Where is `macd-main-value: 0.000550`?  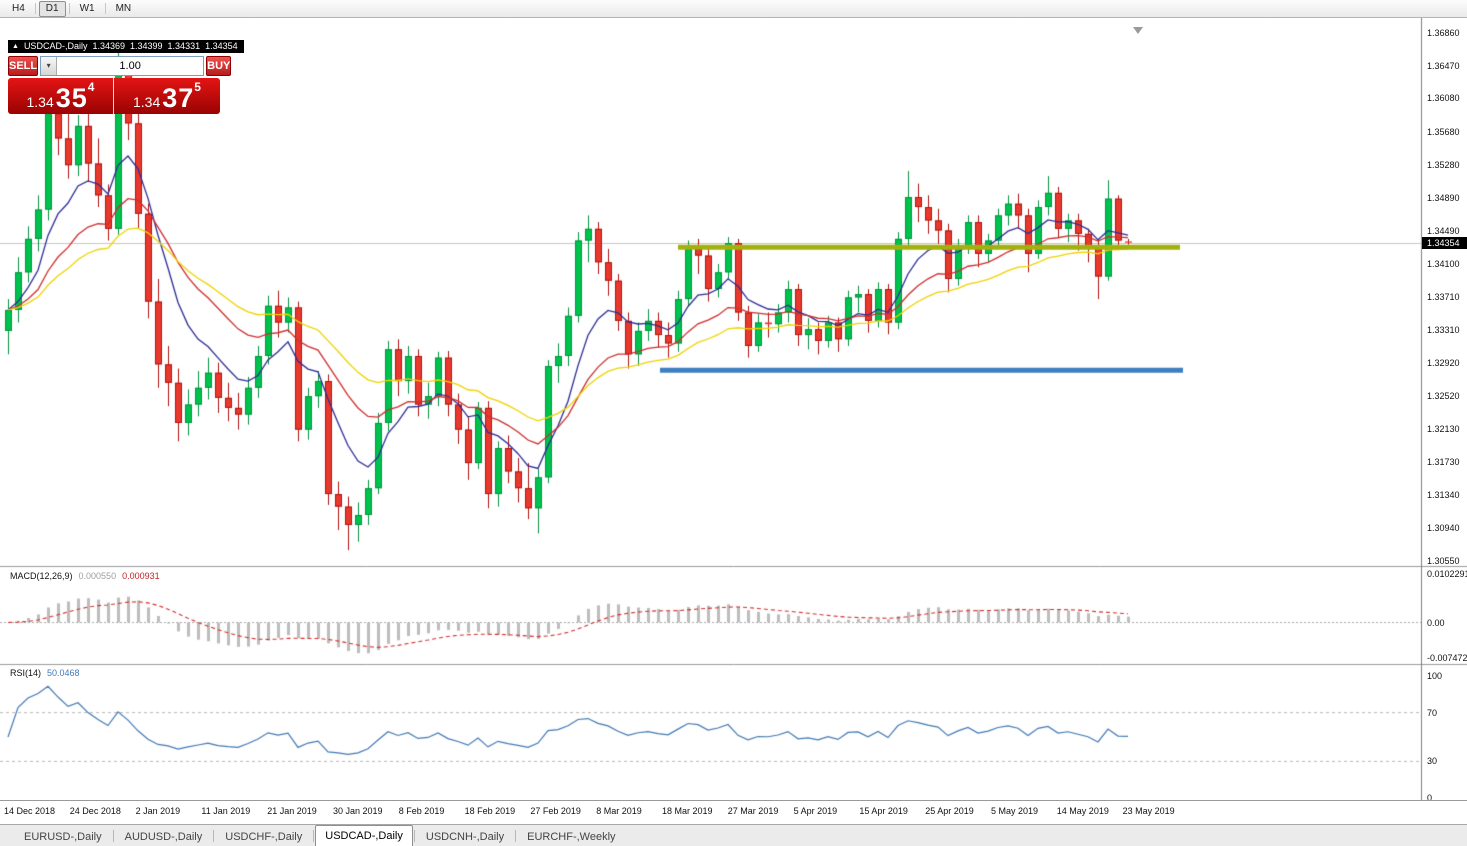
macd-main-value: 0.000550 is located at coordinates (97, 576).